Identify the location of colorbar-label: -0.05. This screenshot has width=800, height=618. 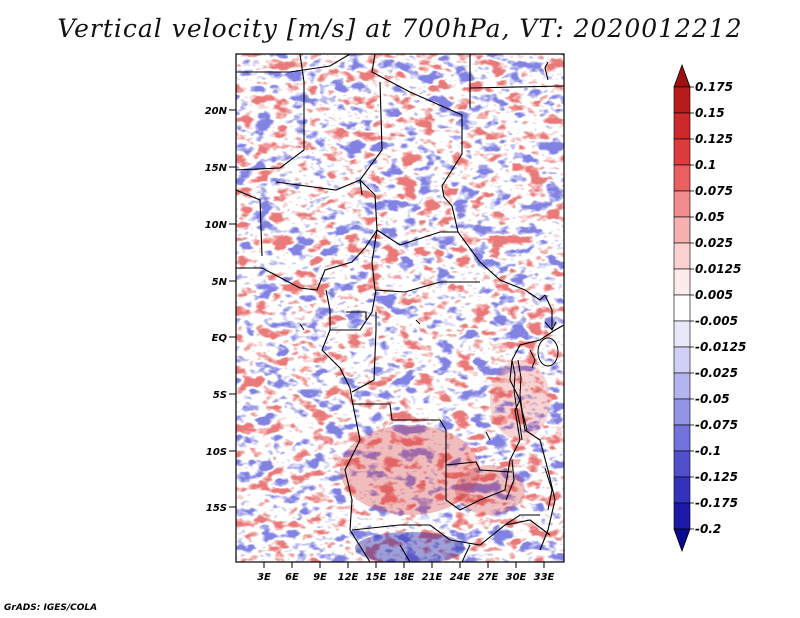
(712, 399).